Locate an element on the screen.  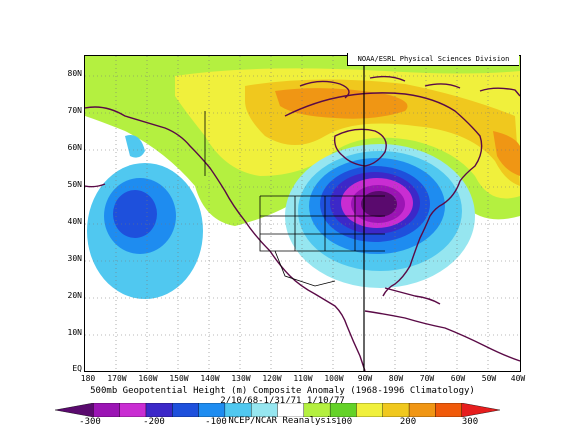
lat-label-80n: 80N is located at coordinates (74, 73).